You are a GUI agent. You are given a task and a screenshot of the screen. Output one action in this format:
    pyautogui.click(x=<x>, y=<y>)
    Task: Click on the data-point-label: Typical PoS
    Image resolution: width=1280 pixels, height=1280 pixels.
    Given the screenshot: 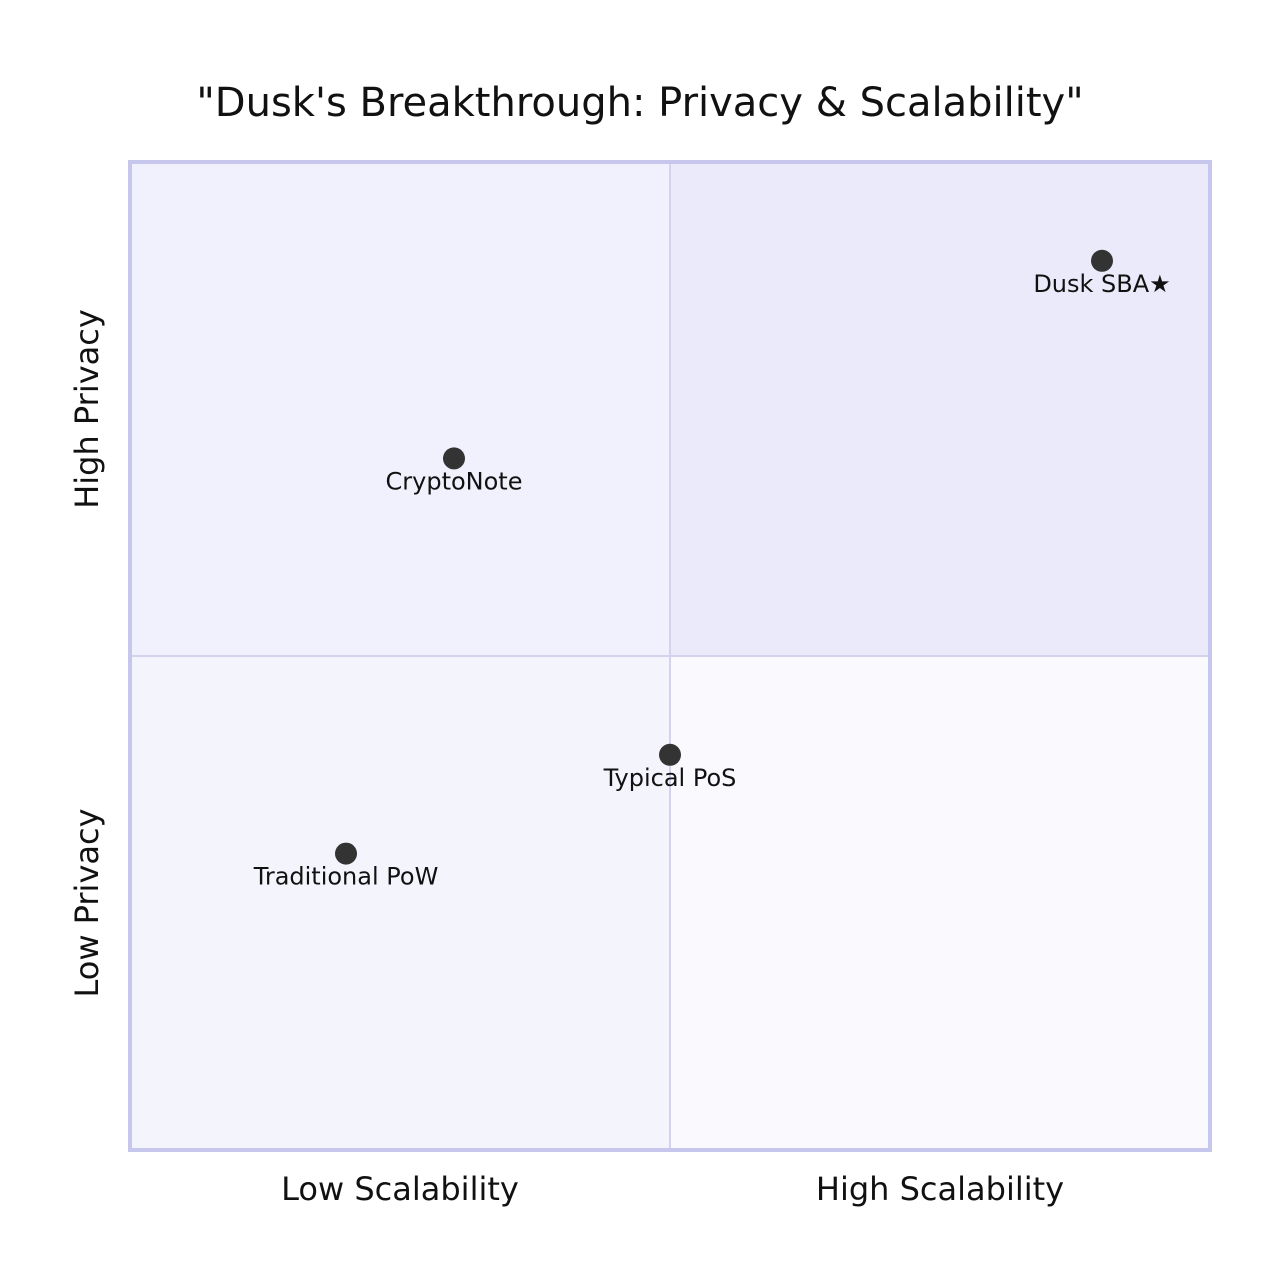 What is the action you would take?
    pyautogui.click(x=670, y=778)
    